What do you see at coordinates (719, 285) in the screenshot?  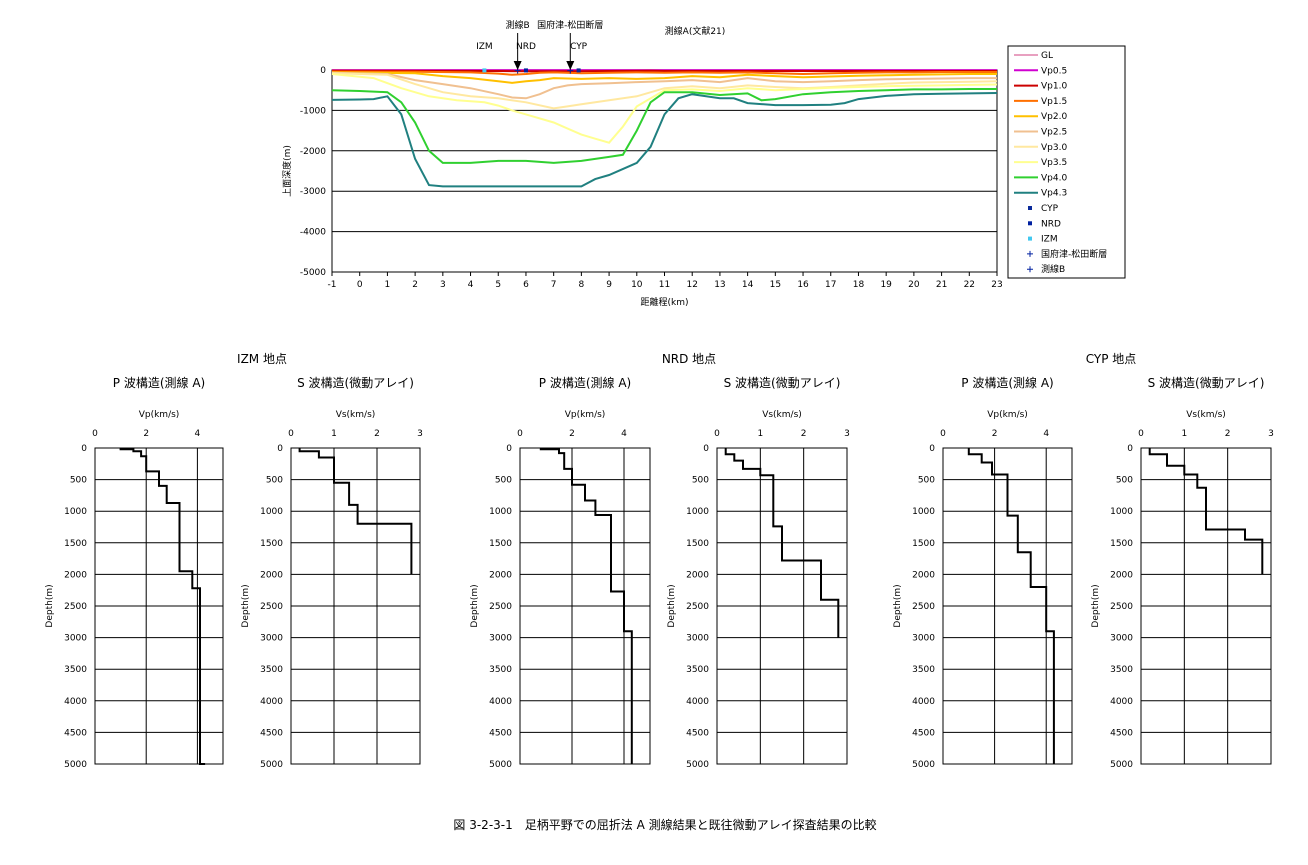 I see `x-tick-label: 13` at bounding box center [719, 285].